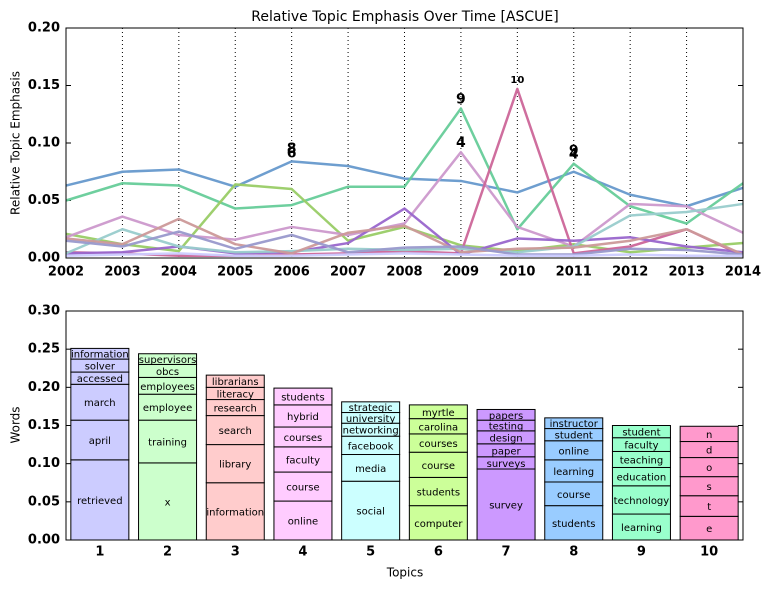  What do you see at coordinates (235, 465) in the screenshot?
I see `segment-label: library` at bounding box center [235, 465].